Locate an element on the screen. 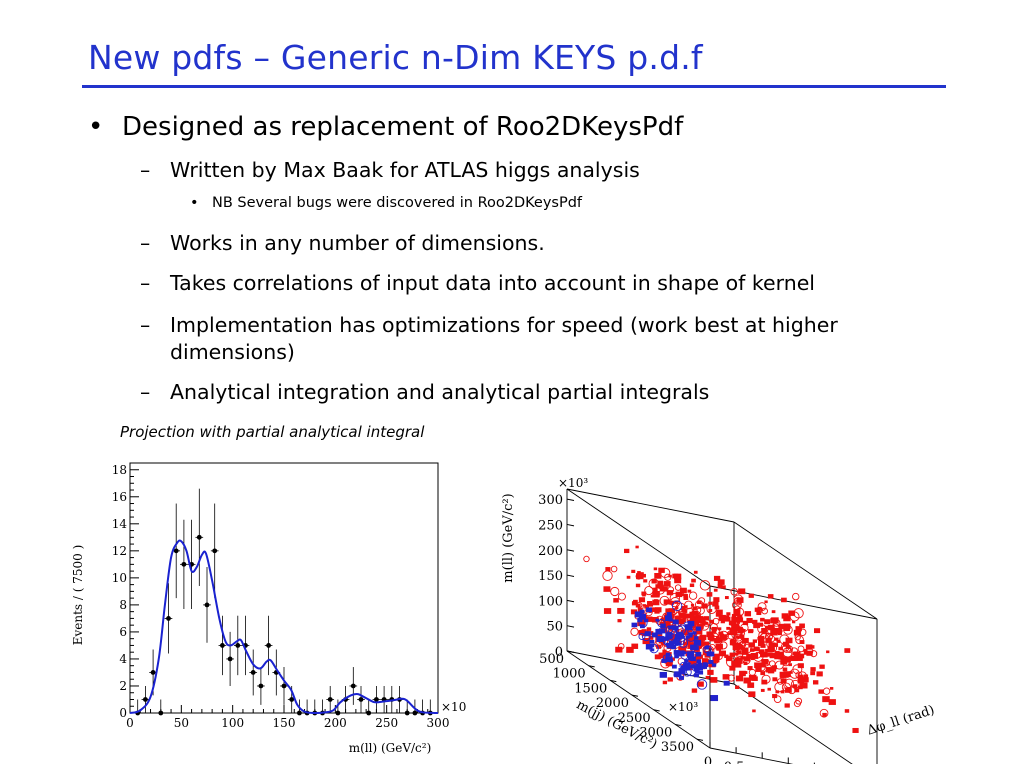  sub-bullet-text: dimensions) is located at coordinates (232, 352).